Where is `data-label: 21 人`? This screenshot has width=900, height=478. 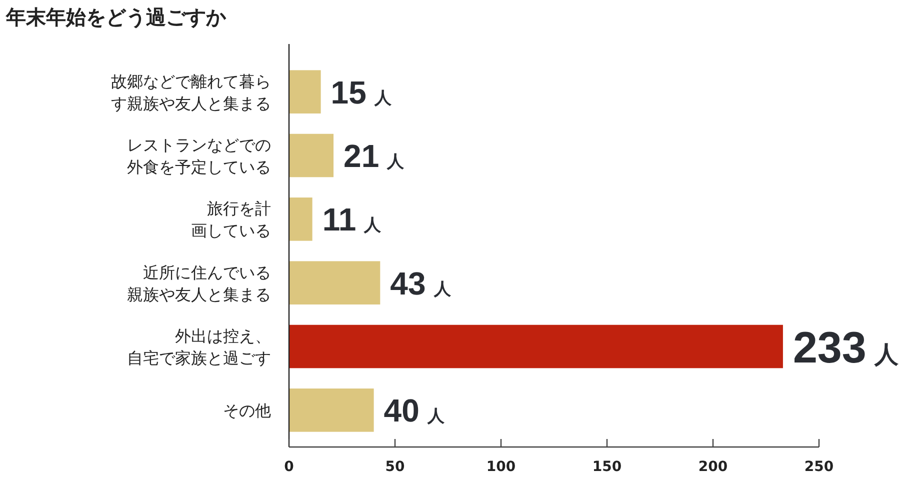
data-label: 21 人 is located at coordinates (375, 156).